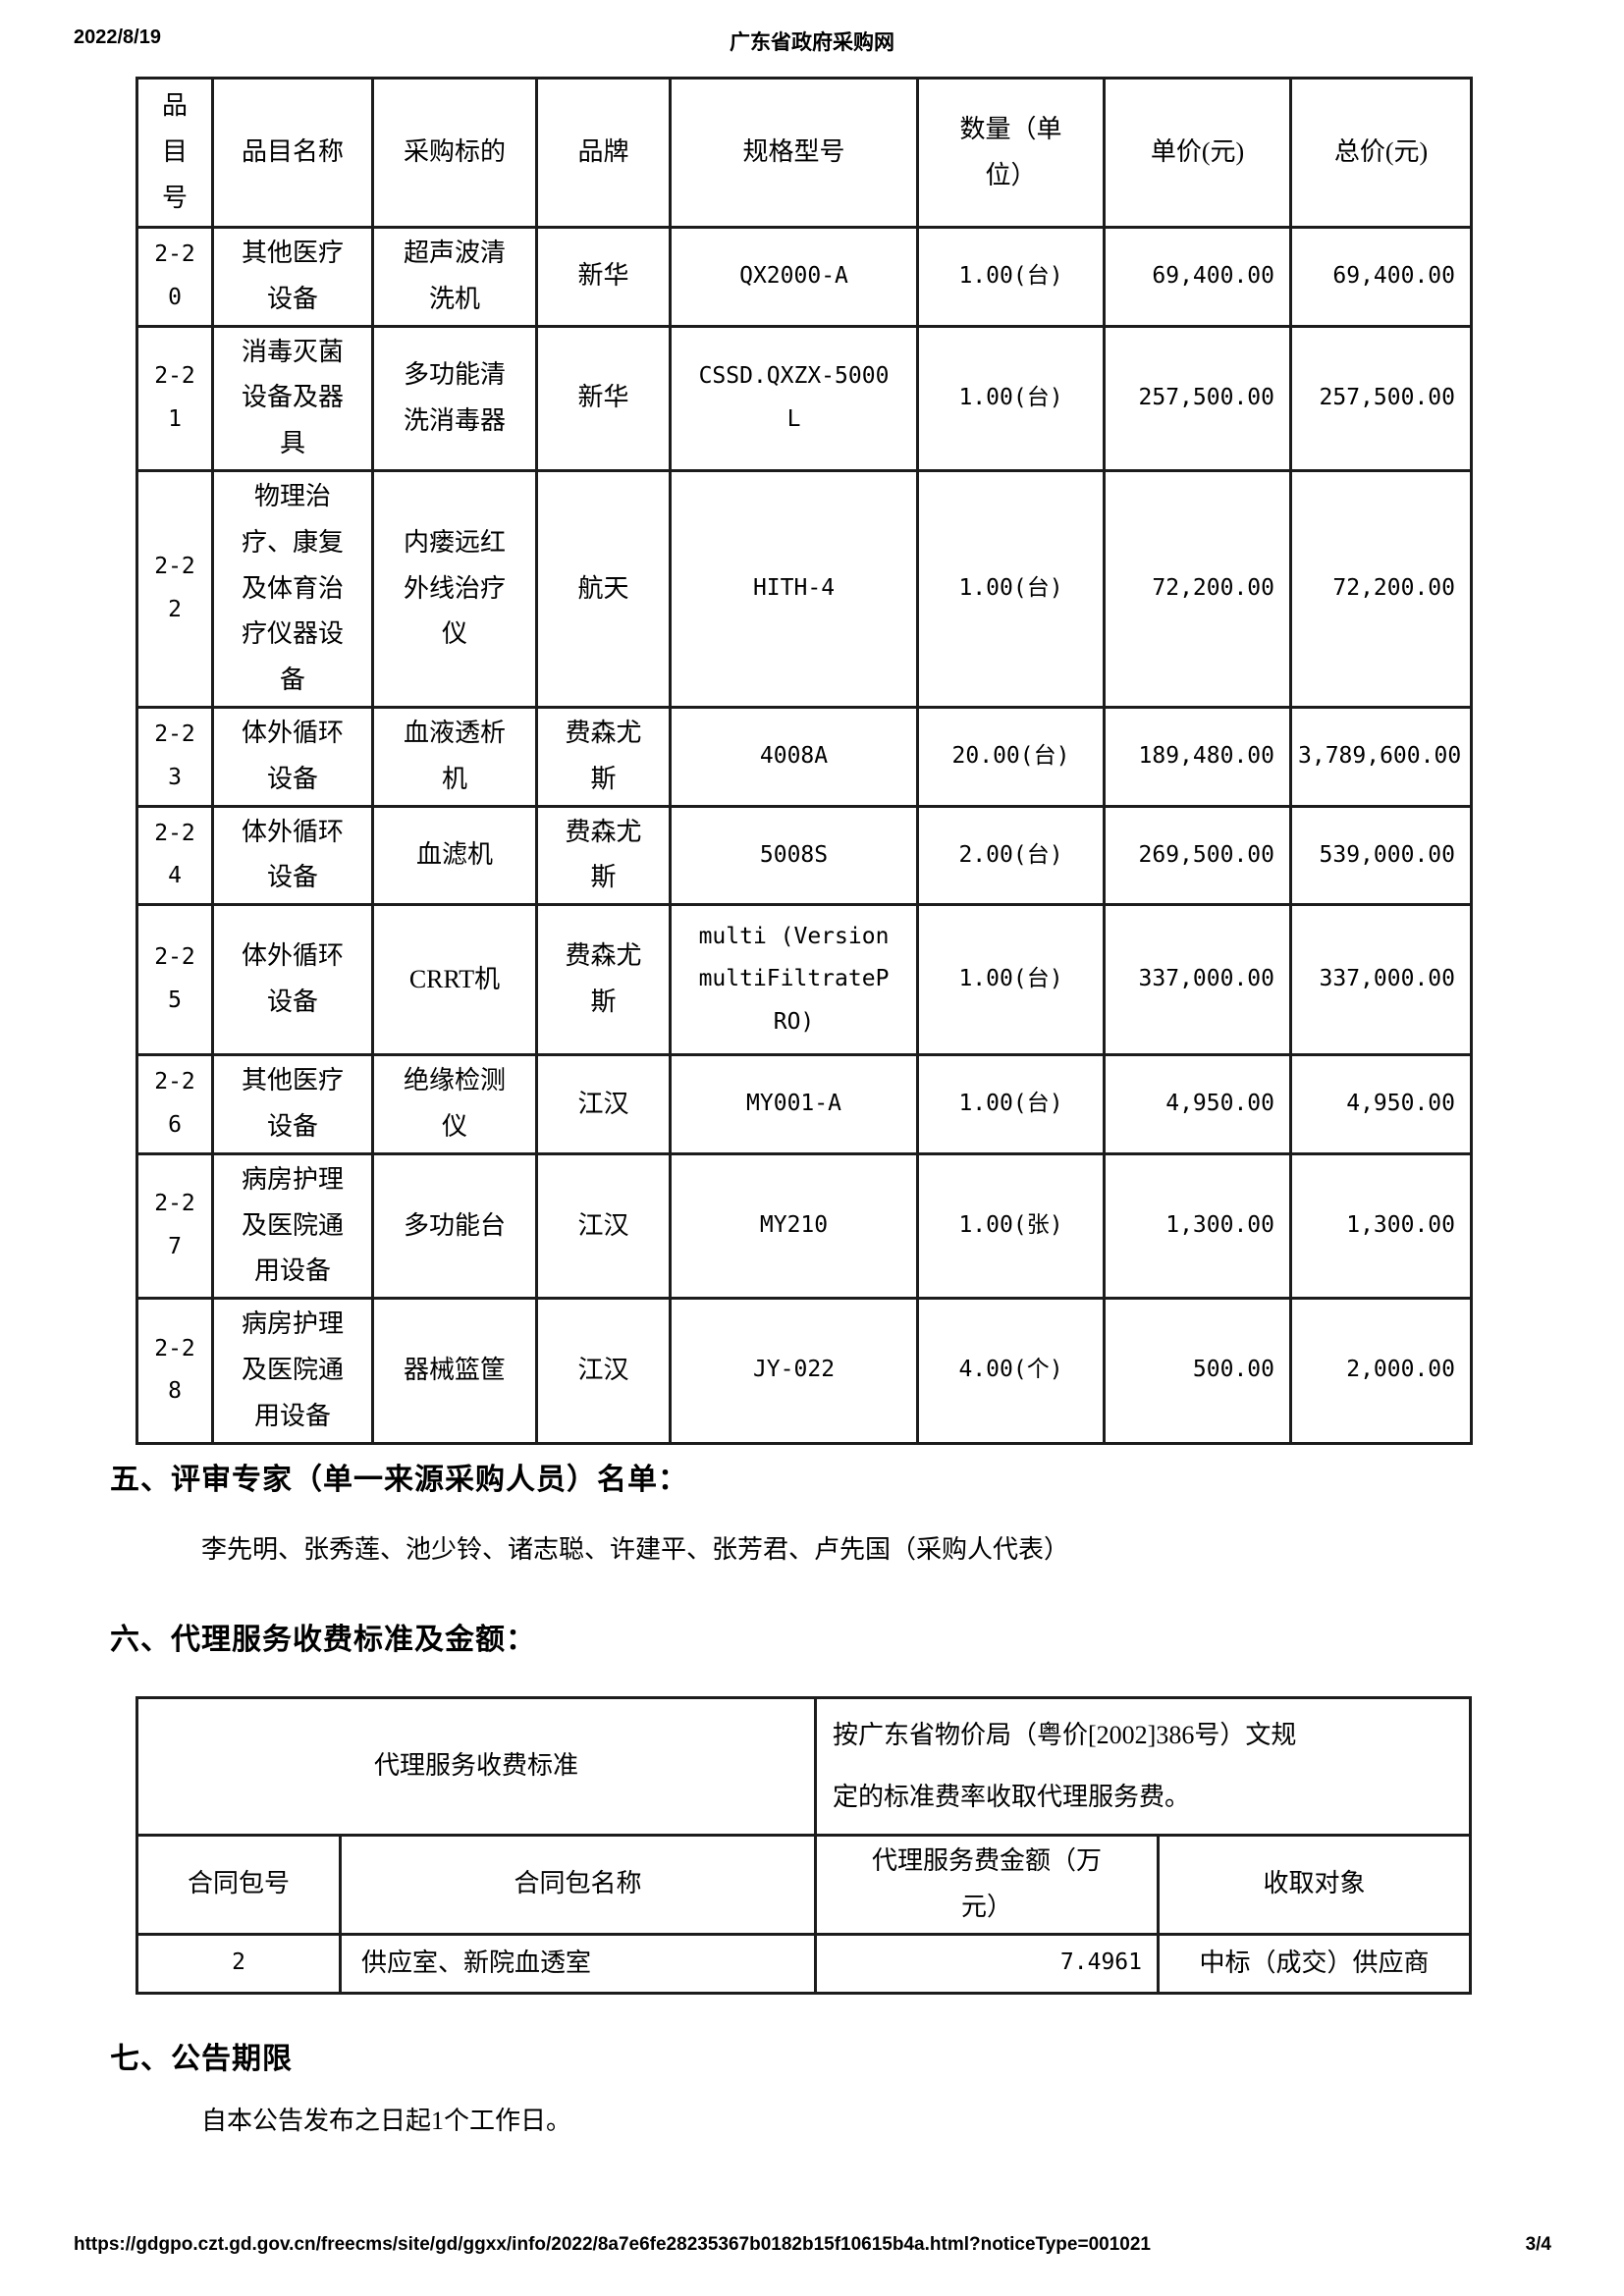  What do you see at coordinates (174, 589) in the screenshot?
I see `cell-item-id: 2-2 2` at bounding box center [174, 589].